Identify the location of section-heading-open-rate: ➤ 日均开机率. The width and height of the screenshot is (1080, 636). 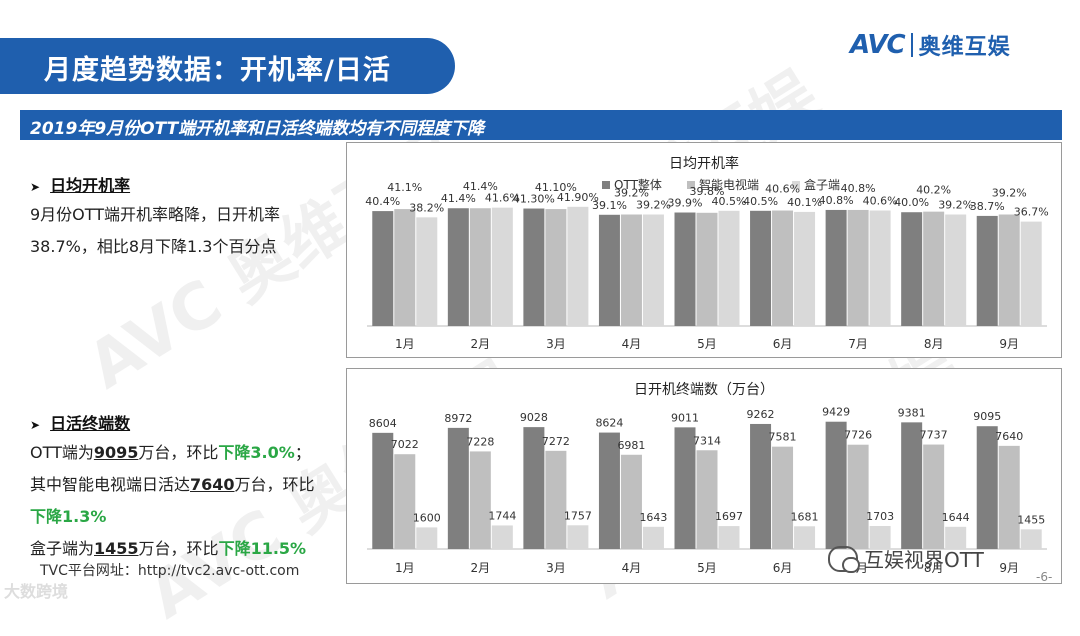
(80, 185).